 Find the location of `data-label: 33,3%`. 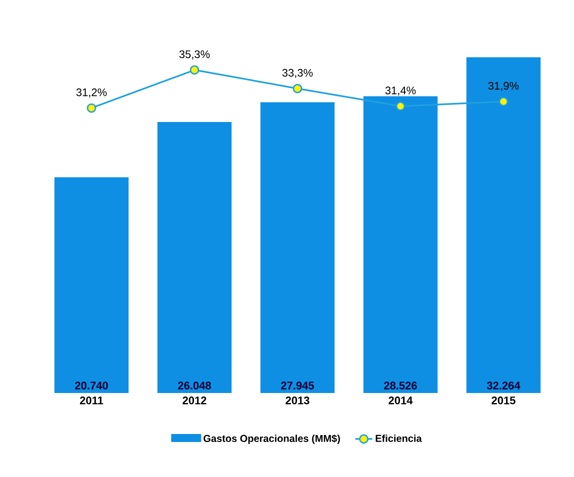

data-label: 33,3% is located at coordinates (297, 73).